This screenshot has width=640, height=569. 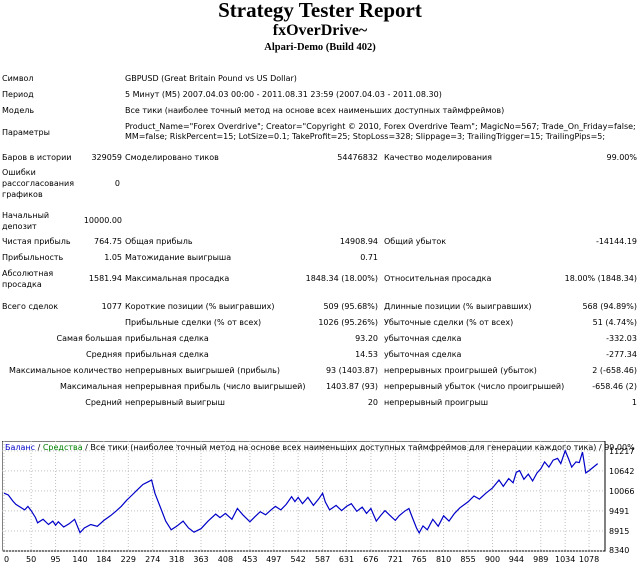 I want to click on loss-trades-value: 51 (4.74%), so click(x=614, y=322).